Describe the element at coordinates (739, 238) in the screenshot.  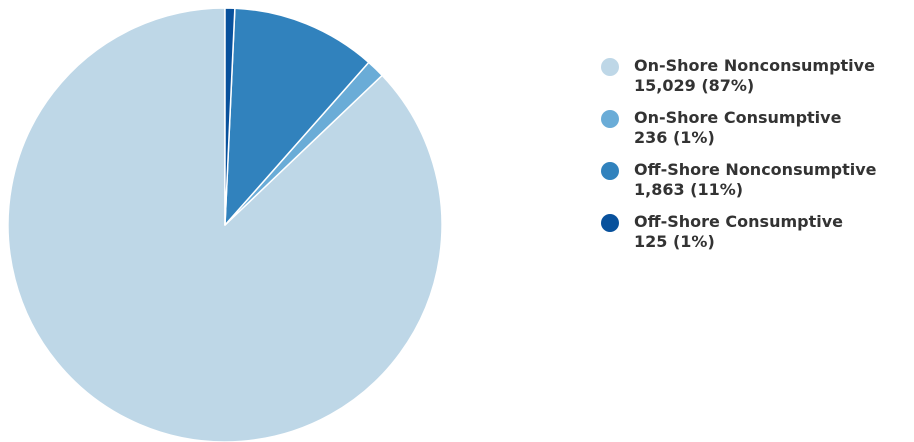
I see `legend-item-off-shore-consumptive: Off-Shore Consumptive 125 (1%)` at that location.